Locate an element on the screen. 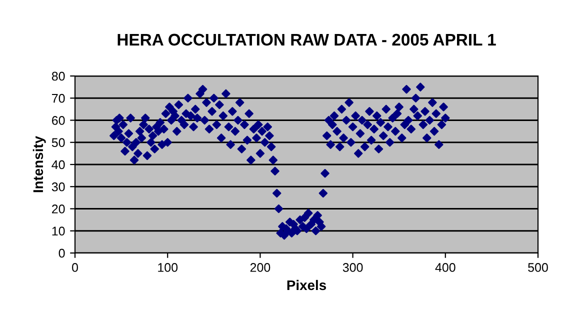  y-tick-label: 10 is located at coordinates (58, 231).